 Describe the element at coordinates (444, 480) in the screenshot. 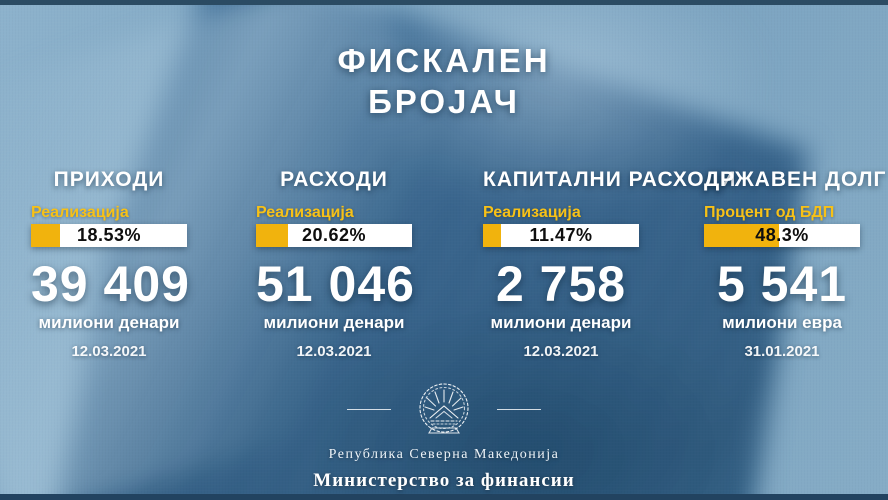

I see `ministry-name: Министерство за финансии` at that location.